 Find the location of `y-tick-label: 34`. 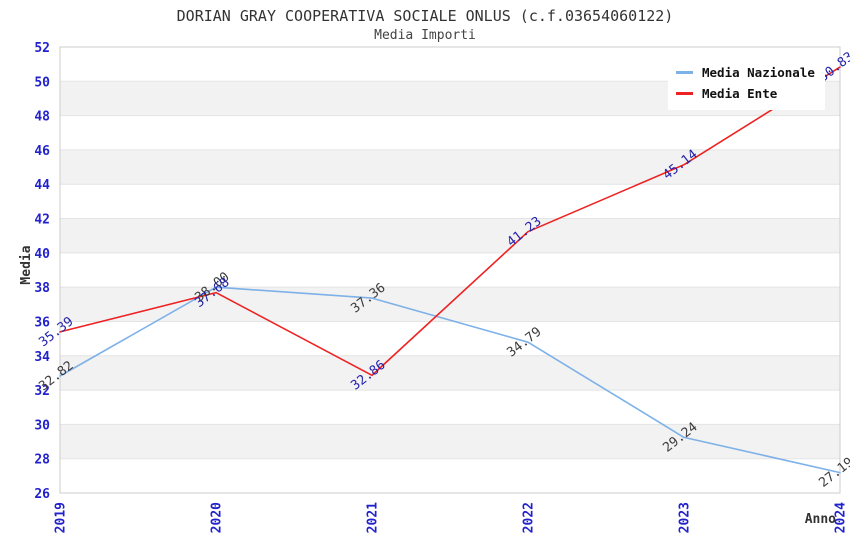

y-tick-label: 34 is located at coordinates (42, 357).